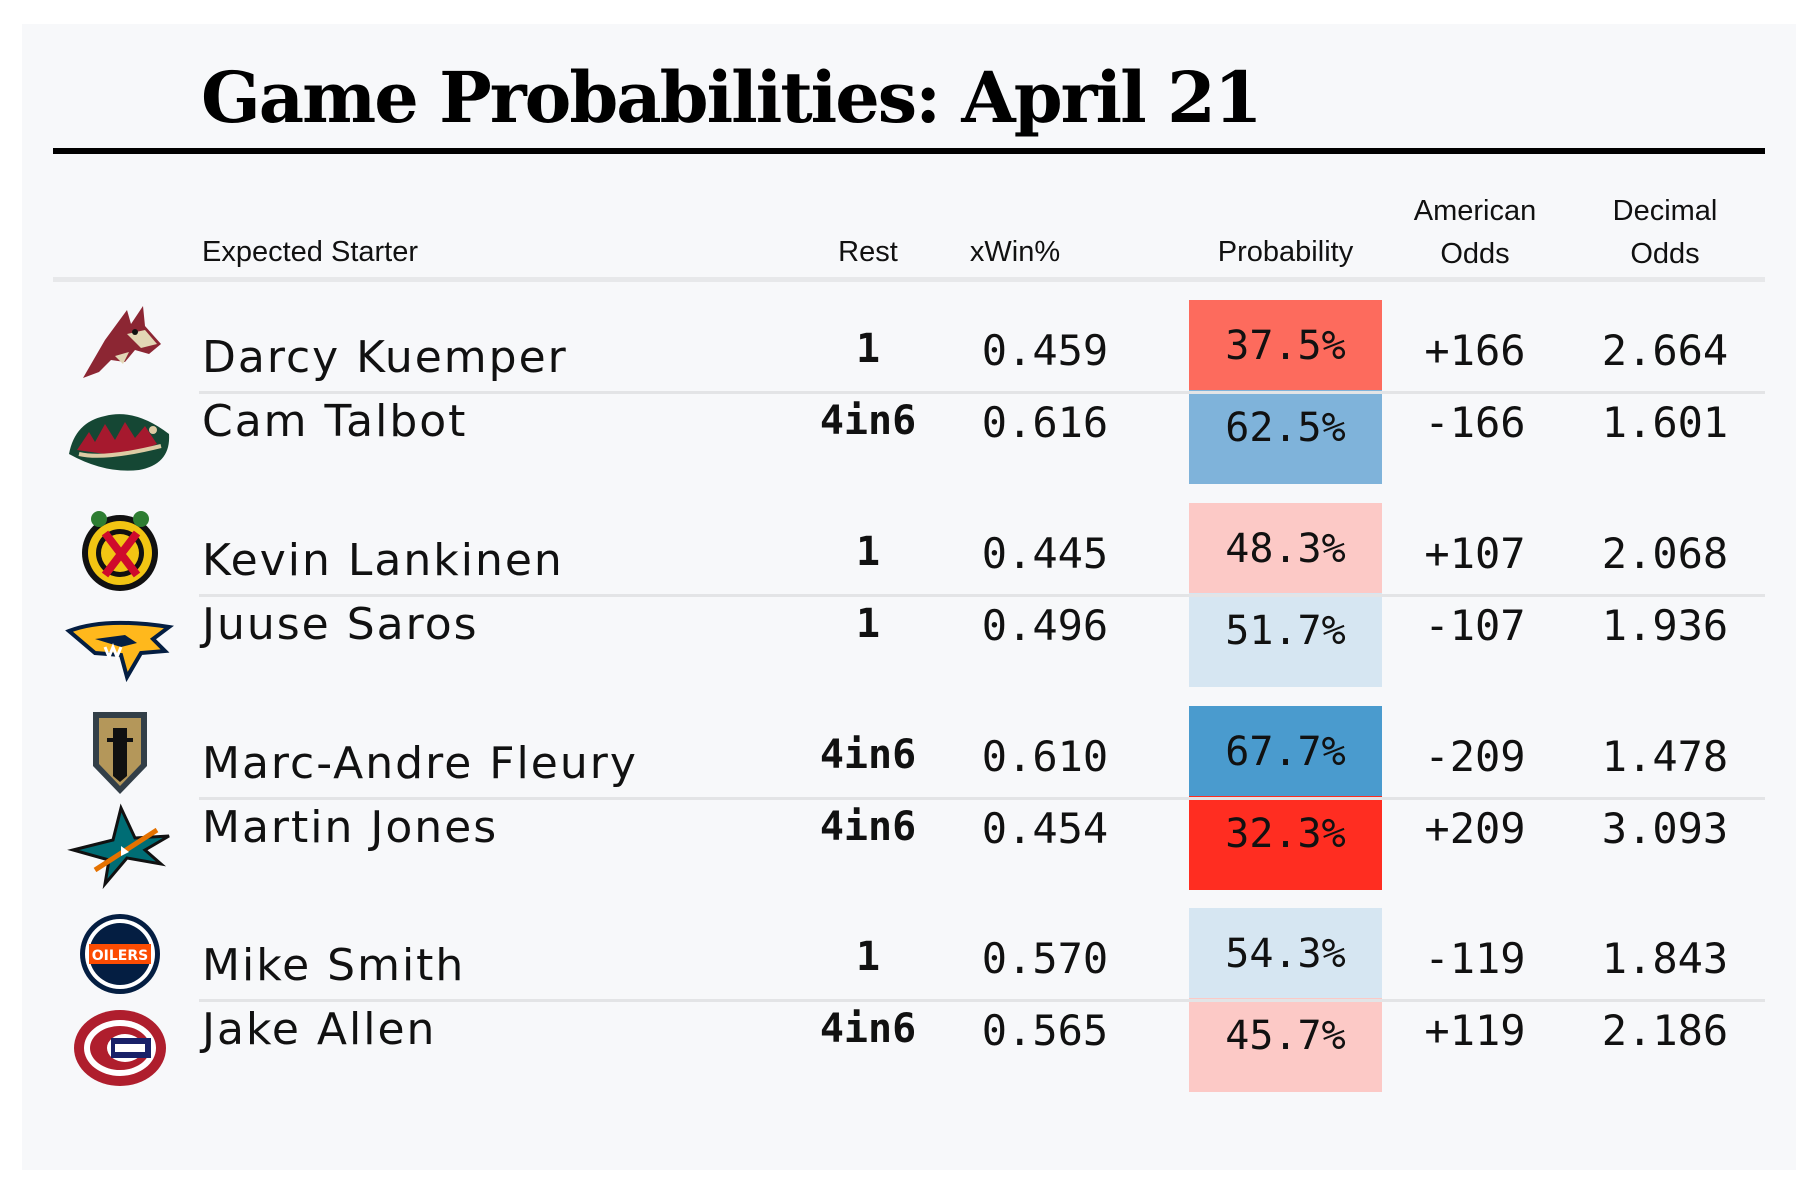  Describe the element at coordinates (1045, 756) in the screenshot. I see `xwin-value: 0.610` at that location.